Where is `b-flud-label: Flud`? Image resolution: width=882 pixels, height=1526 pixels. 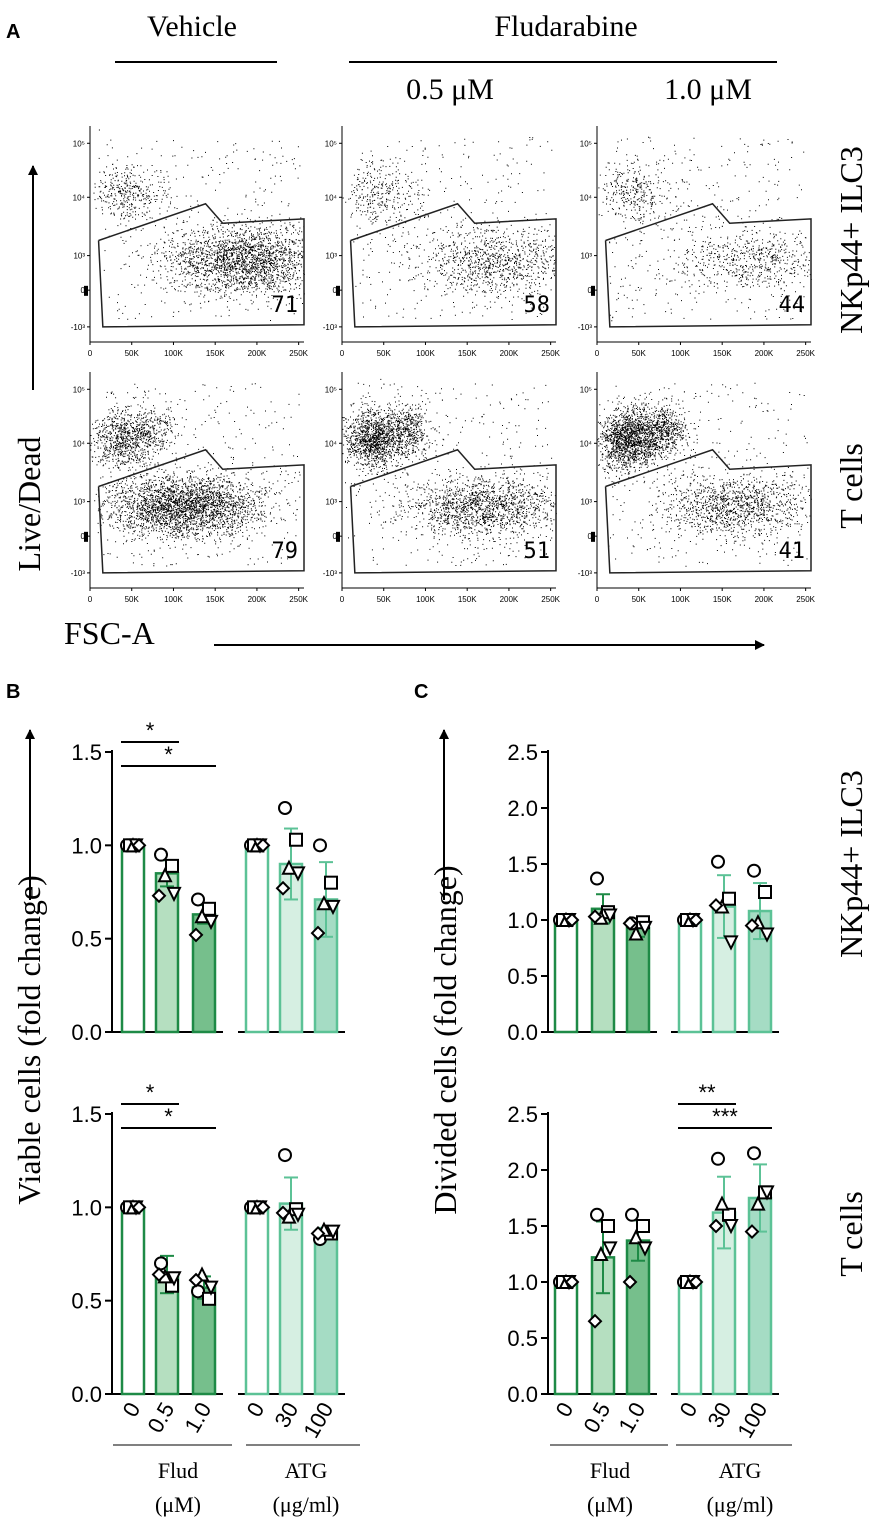
b-flud-label: Flud is located at coordinates (178, 1470).